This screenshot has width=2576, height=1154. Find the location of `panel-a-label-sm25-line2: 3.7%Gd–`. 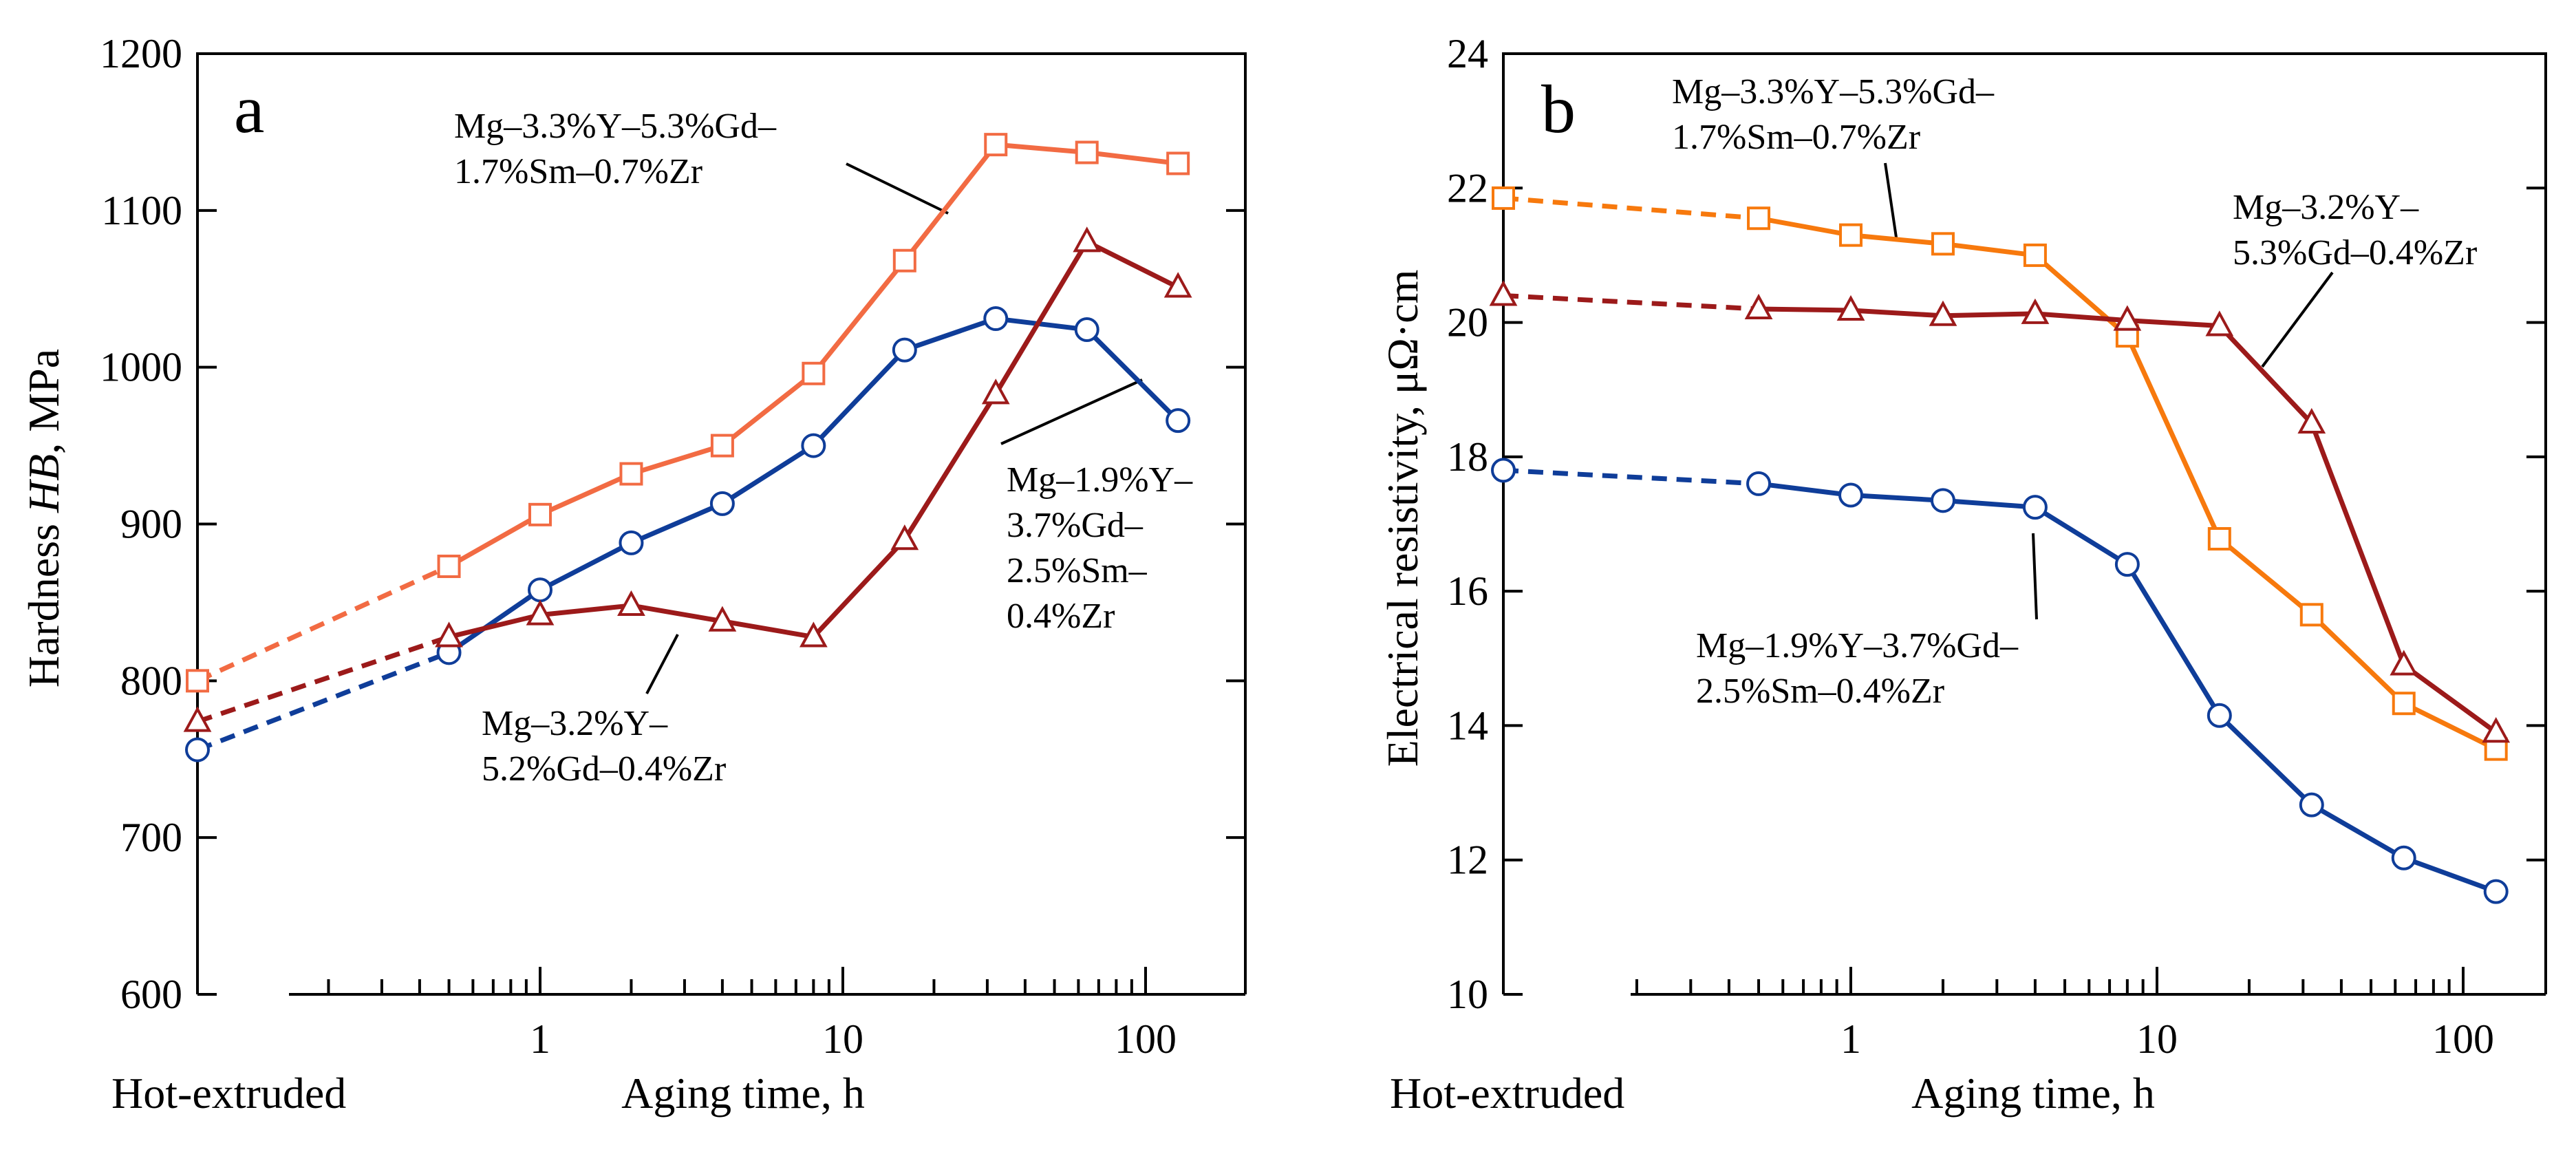

panel-a-label-sm25-line2: 3.7%Gd– is located at coordinates (1075, 525).